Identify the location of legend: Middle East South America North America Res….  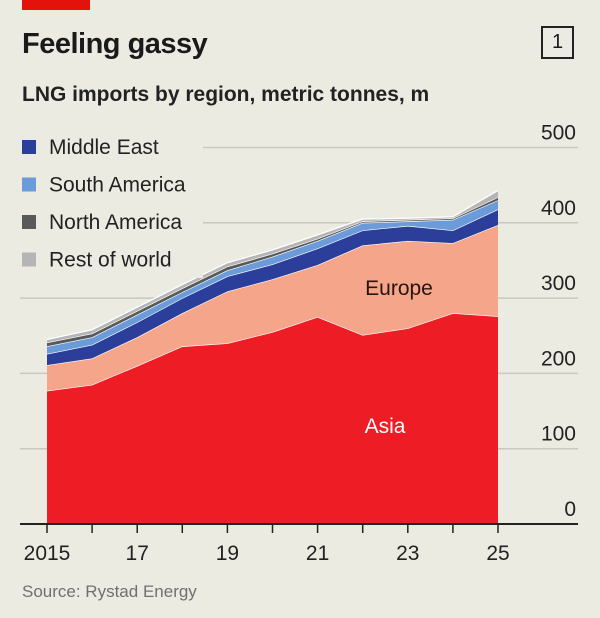
(110, 204).